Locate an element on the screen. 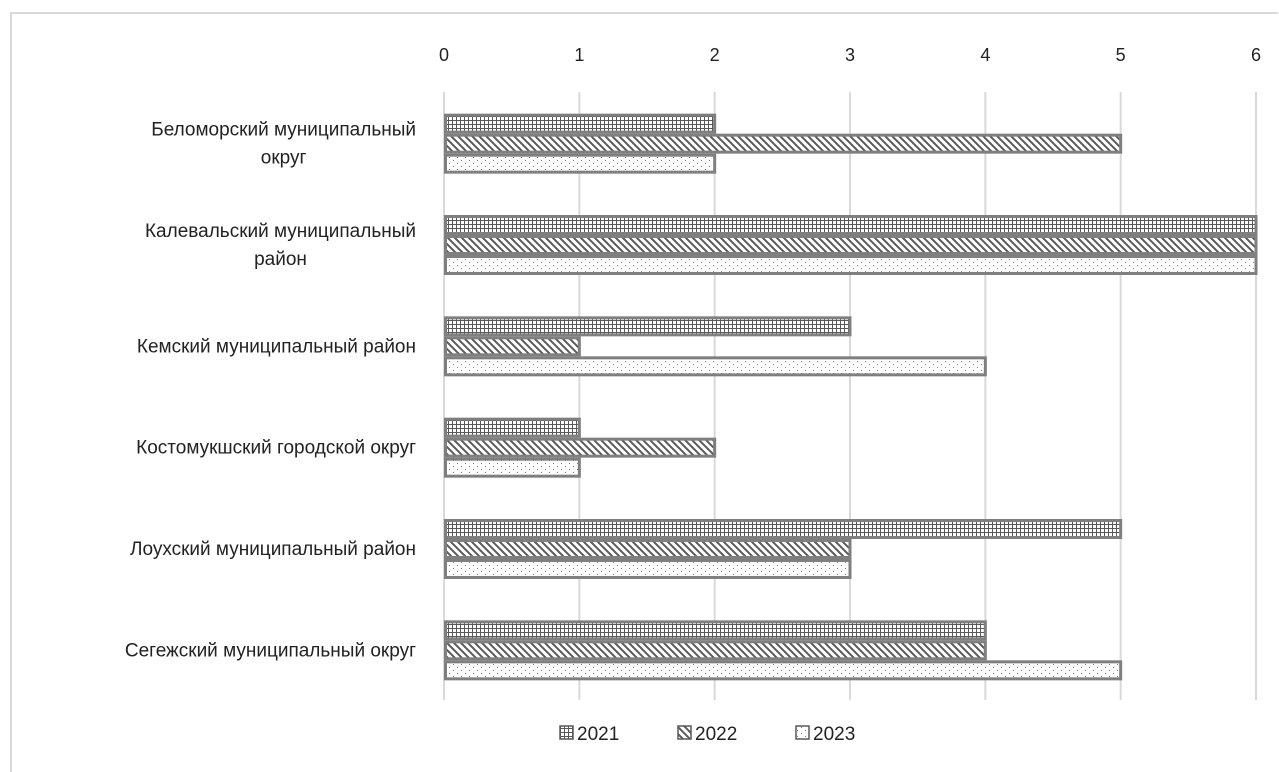 The image size is (1279, 772). legend-label-2022: 2022 is located at coordinates (716, 734).